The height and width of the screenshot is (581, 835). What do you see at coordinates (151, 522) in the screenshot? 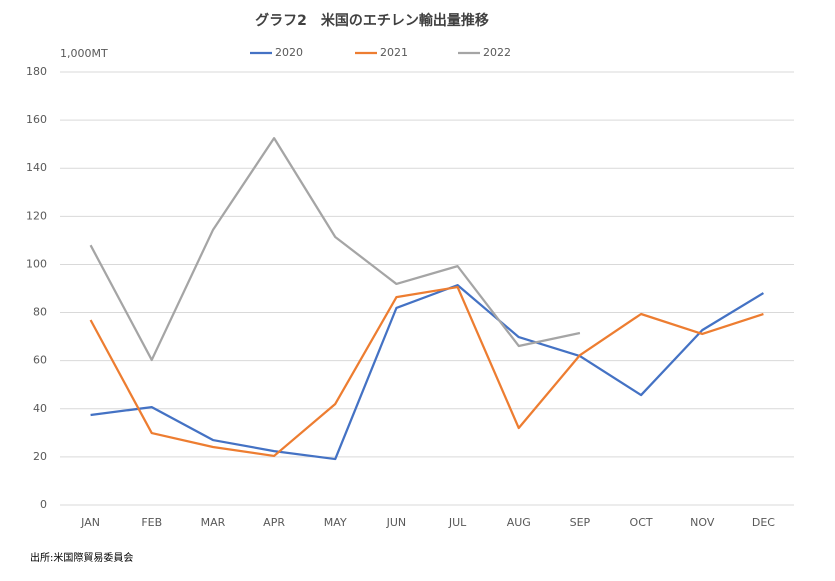
I see `x-tick-label: FEB` at bounding box center [151, 522].